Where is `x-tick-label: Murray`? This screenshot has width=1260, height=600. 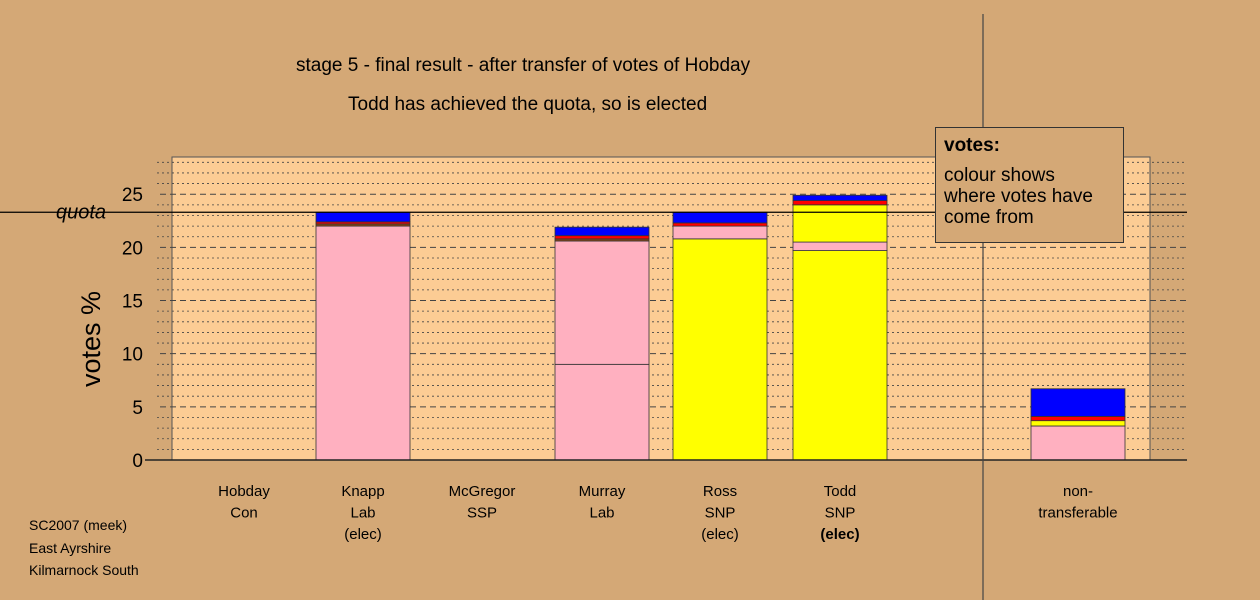 x-tick-label: Murray is located at coordinates (602, 491).